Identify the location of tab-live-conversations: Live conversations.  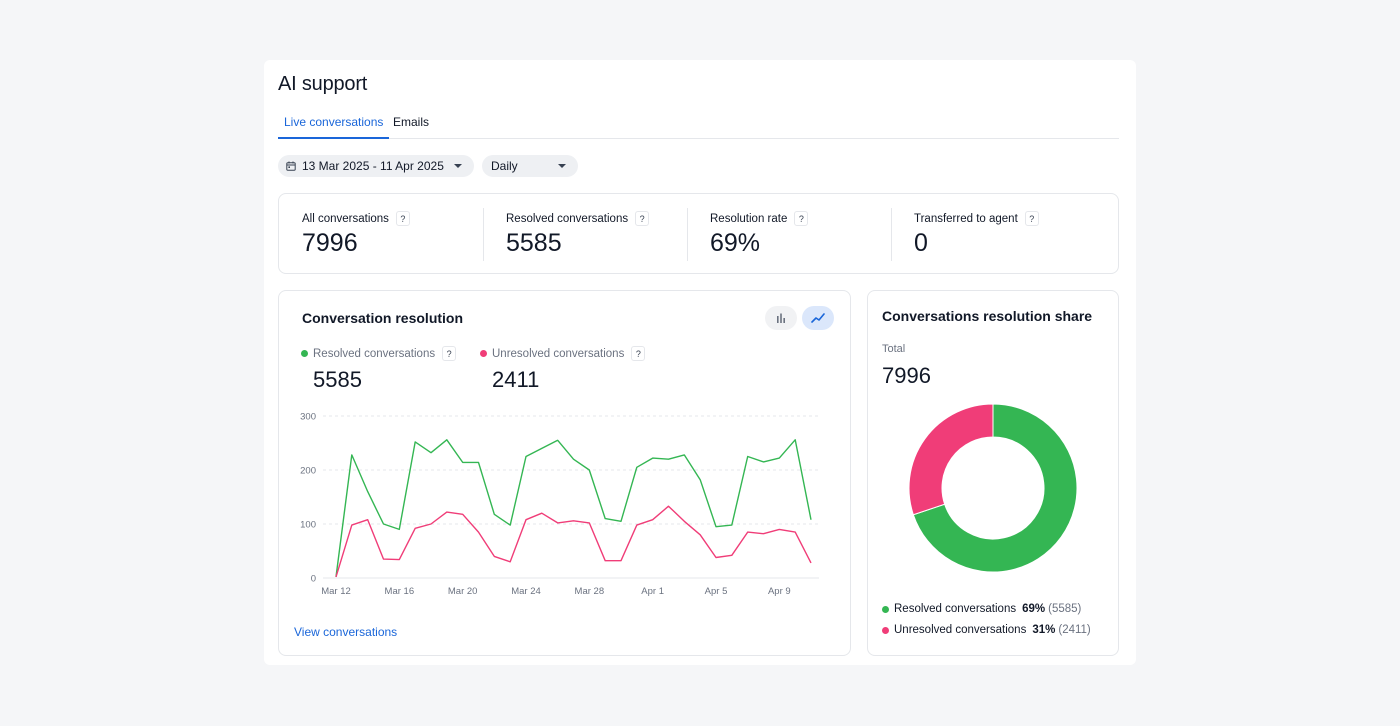
(334, 127).